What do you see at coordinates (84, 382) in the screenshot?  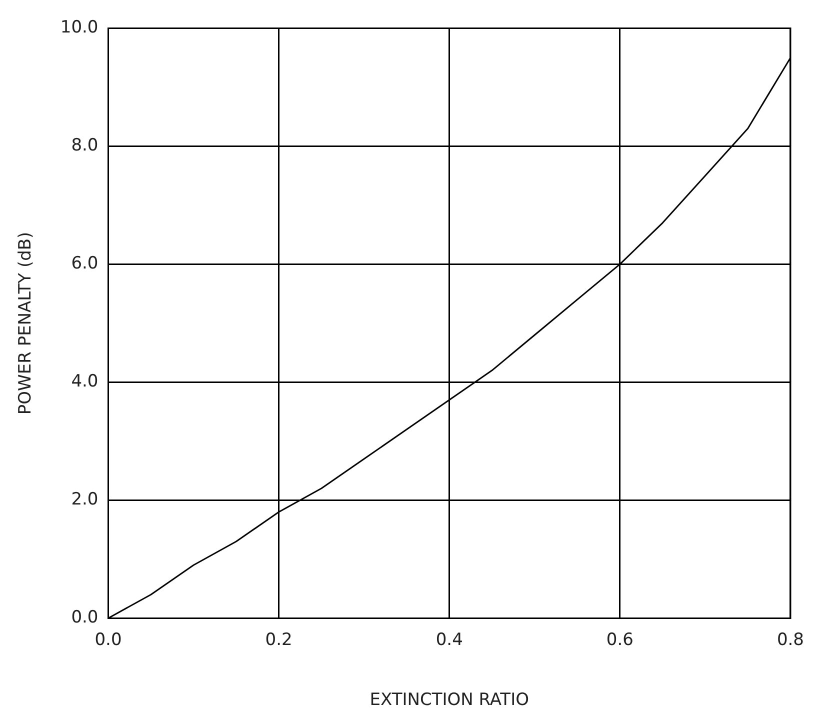 I see `y-tick-label: 4.0` at bounding box center [84, 382].